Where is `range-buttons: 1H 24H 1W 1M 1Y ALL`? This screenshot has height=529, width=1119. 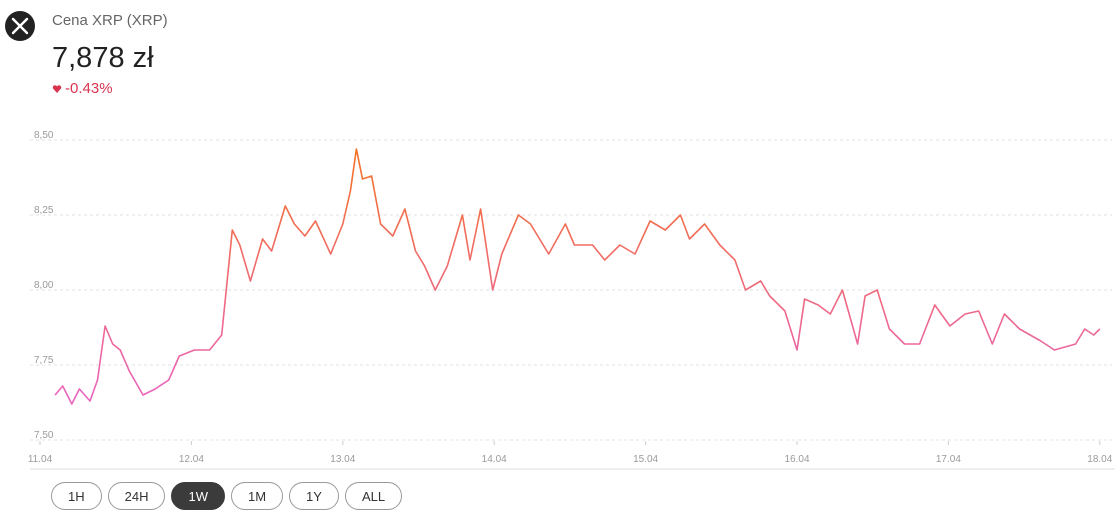
range-buttons: 1H 24H 1W 1M 1Y ALL is located at coordinates (227, 496).